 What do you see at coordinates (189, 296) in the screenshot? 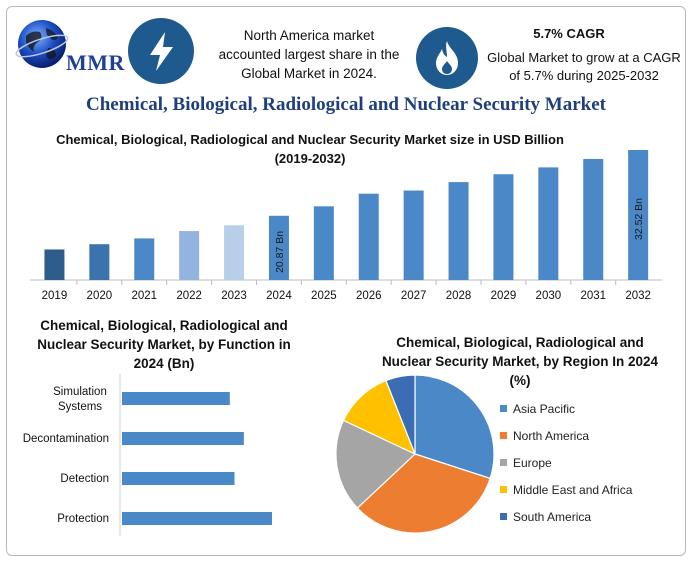
I see `x-tick-label: 2022` at bounding box center [189, 296].